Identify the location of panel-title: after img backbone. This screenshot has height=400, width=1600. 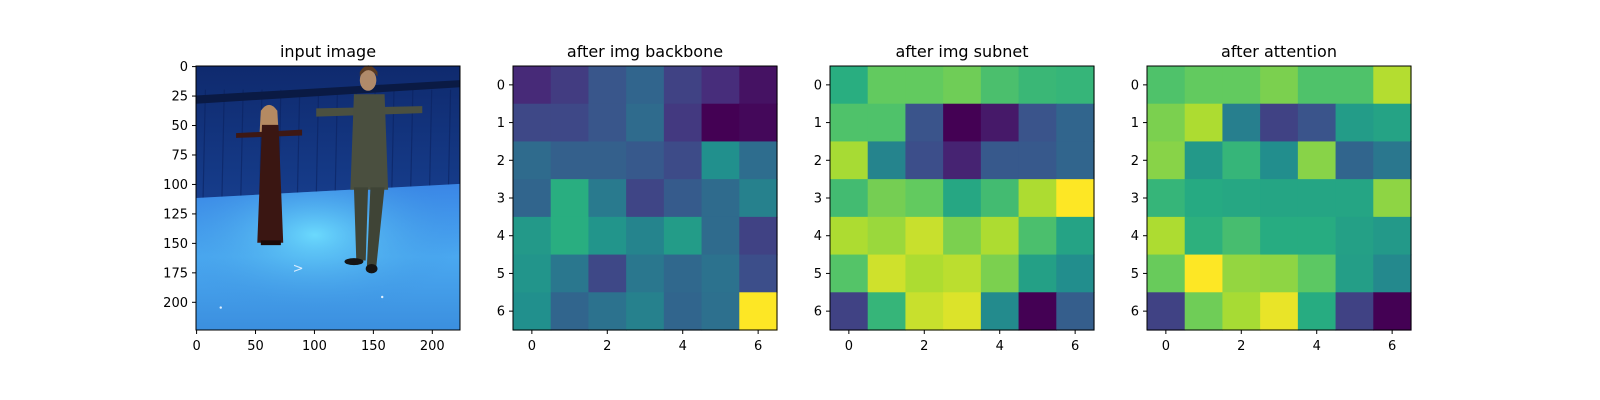
(645, 51).